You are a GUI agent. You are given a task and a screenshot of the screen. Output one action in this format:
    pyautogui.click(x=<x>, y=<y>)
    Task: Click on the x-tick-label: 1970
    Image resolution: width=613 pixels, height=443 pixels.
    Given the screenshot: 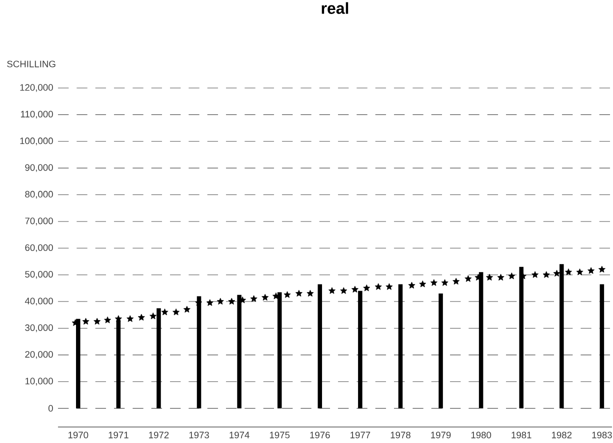 What is the action you would take?
    pyautogui.click(x=78, y=435)
    